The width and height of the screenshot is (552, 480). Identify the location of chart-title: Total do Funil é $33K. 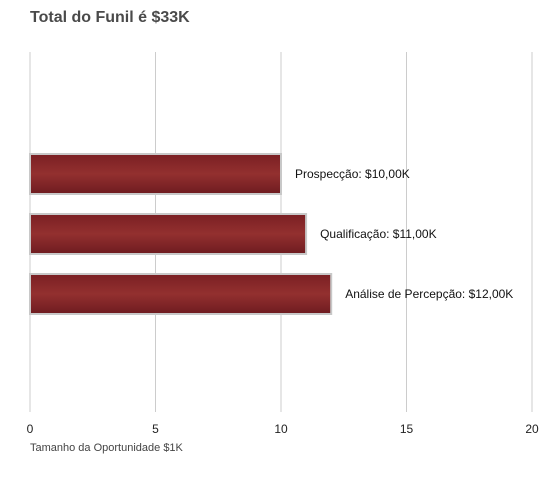
(110, 17).